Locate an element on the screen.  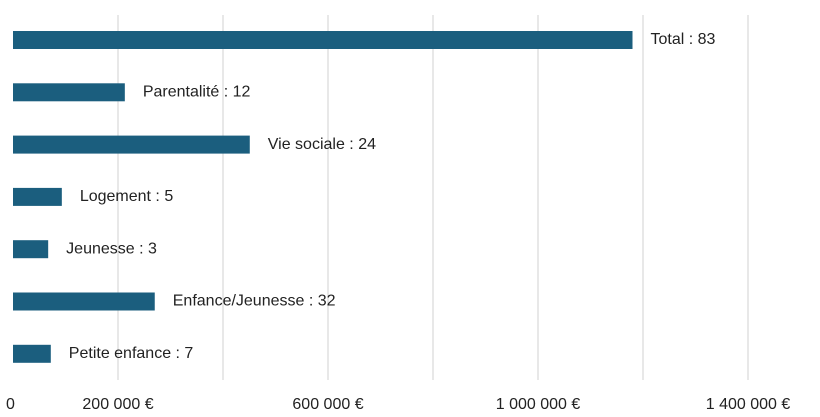
bar-label: Total : 83 is located at coordinates (683, 39).